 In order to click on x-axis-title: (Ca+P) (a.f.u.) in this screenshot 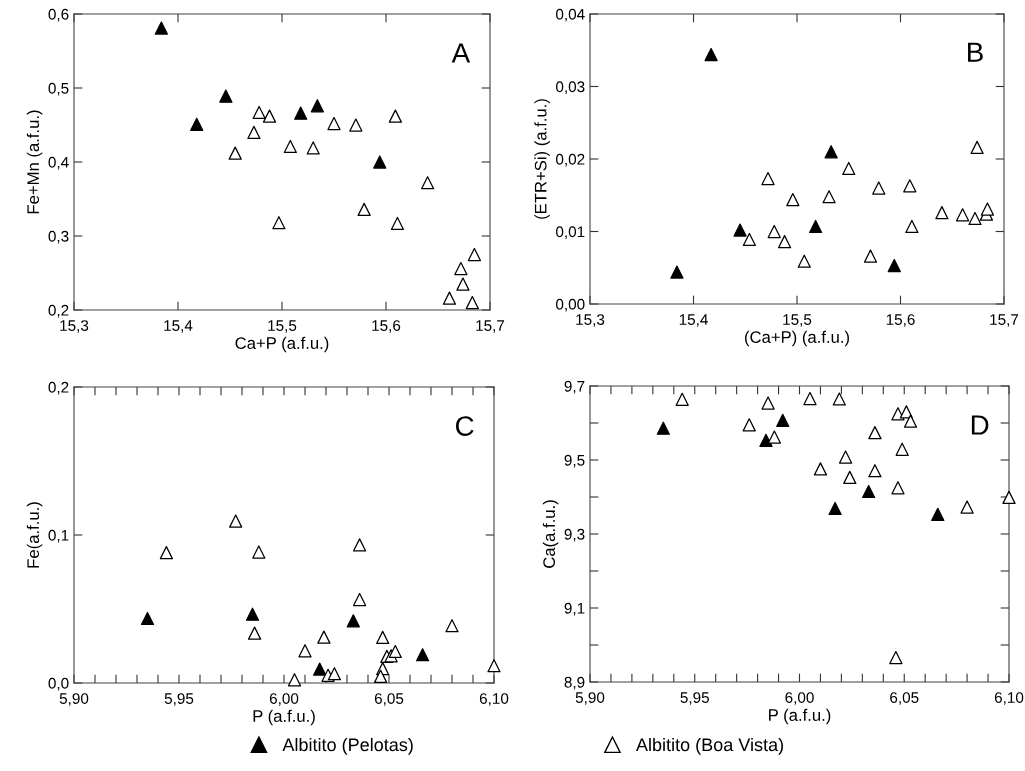, I will do `click(797, 338)`.